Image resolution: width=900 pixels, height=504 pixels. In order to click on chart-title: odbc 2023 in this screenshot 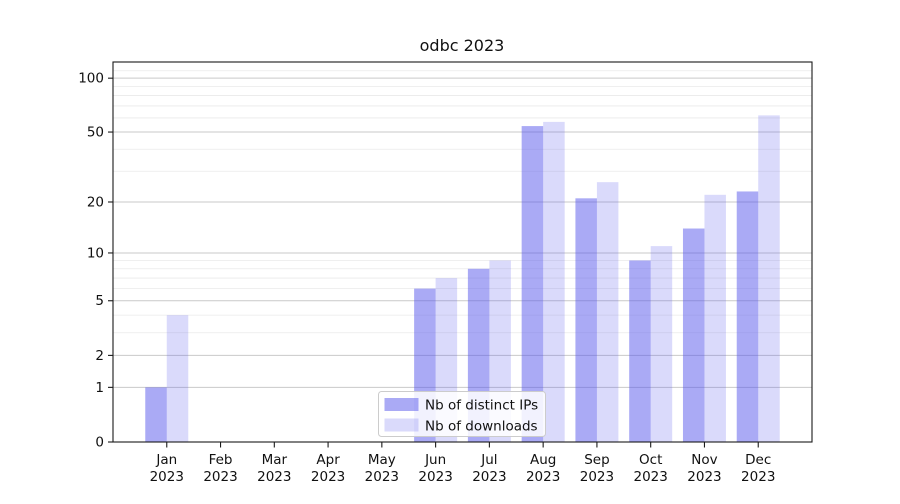, I will do `click(462, 45)`.